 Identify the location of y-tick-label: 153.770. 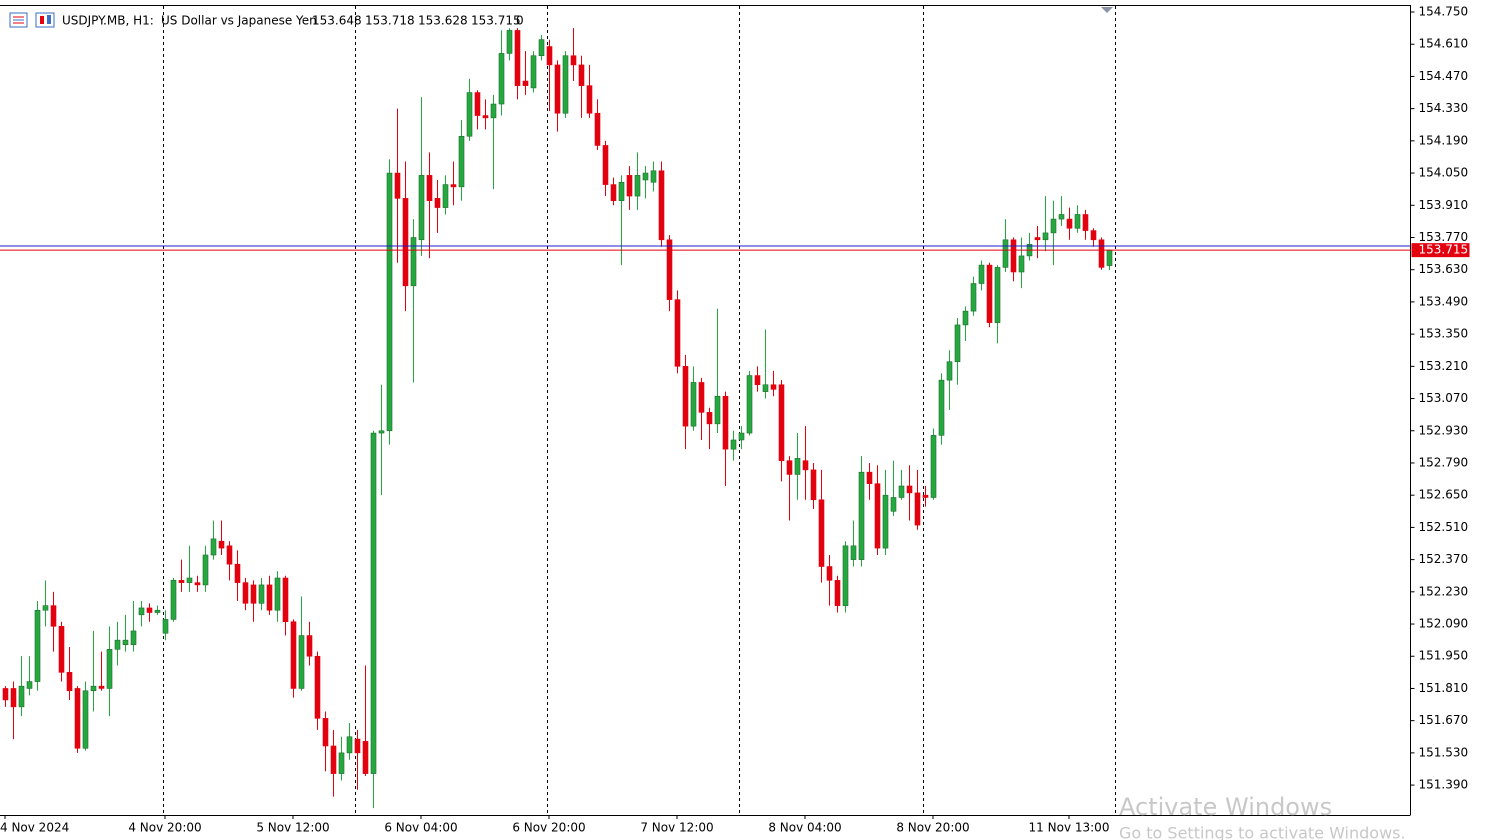
(1444, 237).